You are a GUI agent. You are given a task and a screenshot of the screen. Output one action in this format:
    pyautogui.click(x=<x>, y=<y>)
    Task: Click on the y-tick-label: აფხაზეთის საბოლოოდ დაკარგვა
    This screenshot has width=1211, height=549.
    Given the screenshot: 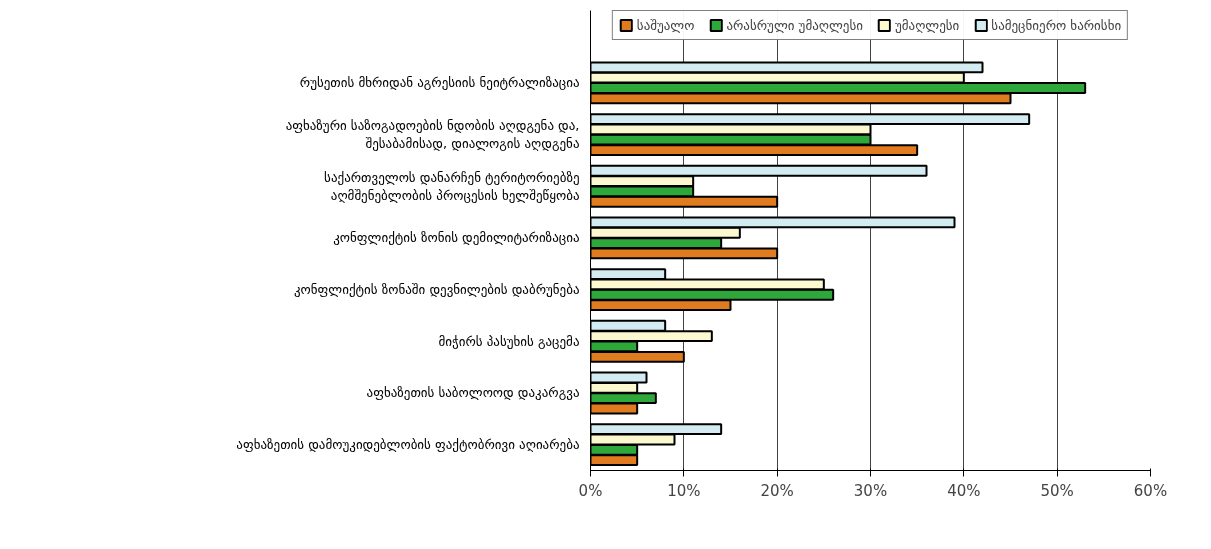 What is the action you would take?
    pyautogui.click(x=473, y=393)
    